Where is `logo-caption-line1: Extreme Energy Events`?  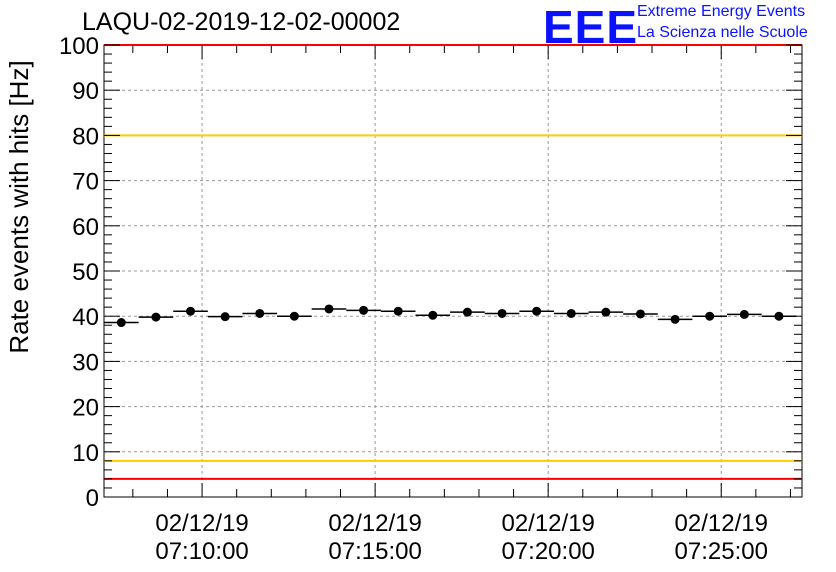
logo-caption-line1: Extreme Energy Events is located at coordinates (721, 11).